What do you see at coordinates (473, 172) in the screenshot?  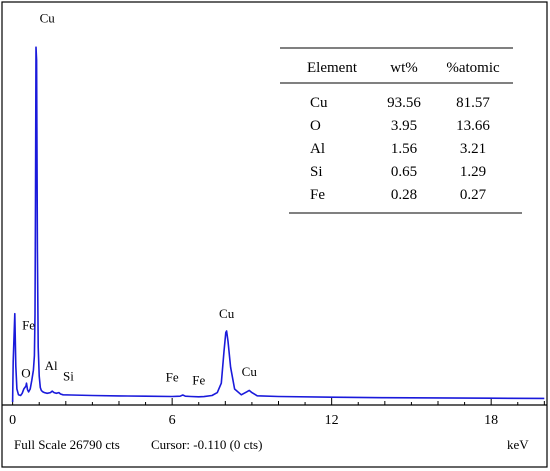 I see `table-cell: 1.29` at bounding box center [473, 172].